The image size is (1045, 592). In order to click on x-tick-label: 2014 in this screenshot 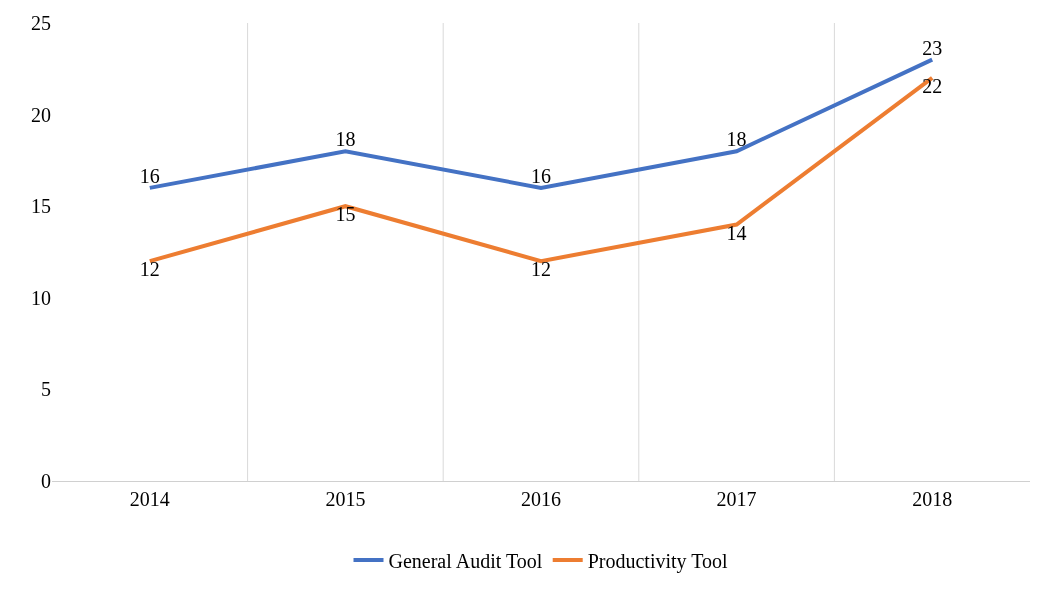, I will do `click(149, 499)`.